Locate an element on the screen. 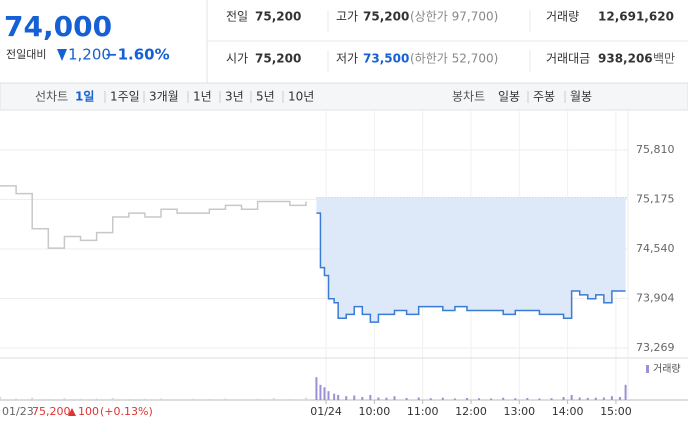  volume-label: 거래량 is located at coordinates (667, 369).